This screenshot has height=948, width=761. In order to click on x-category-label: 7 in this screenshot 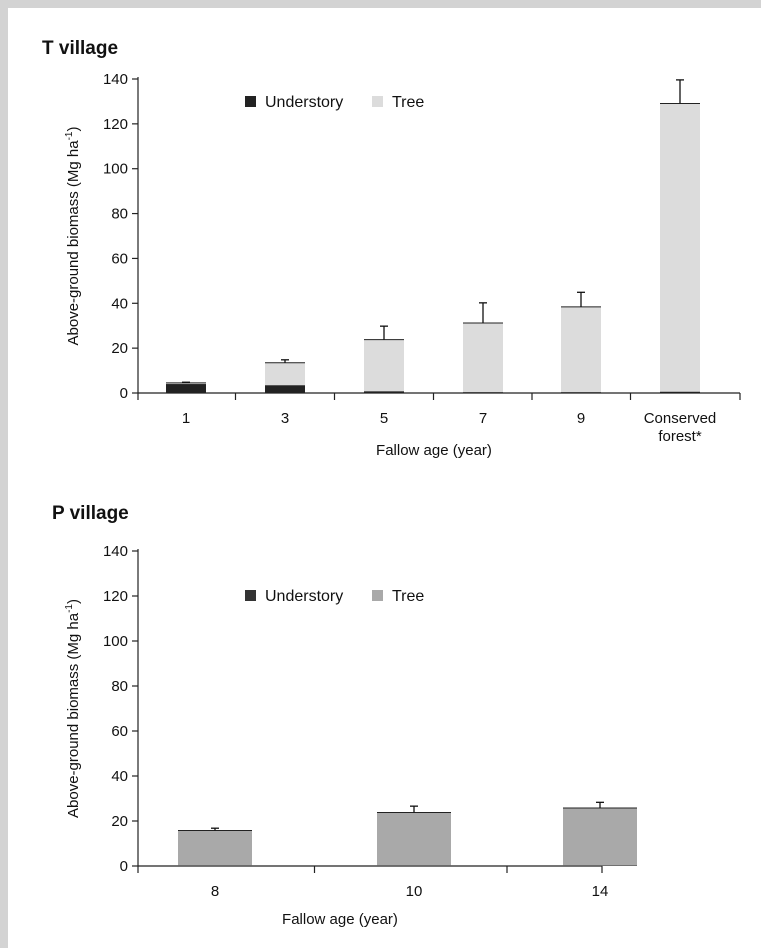, I will do `click(483, 418)`.